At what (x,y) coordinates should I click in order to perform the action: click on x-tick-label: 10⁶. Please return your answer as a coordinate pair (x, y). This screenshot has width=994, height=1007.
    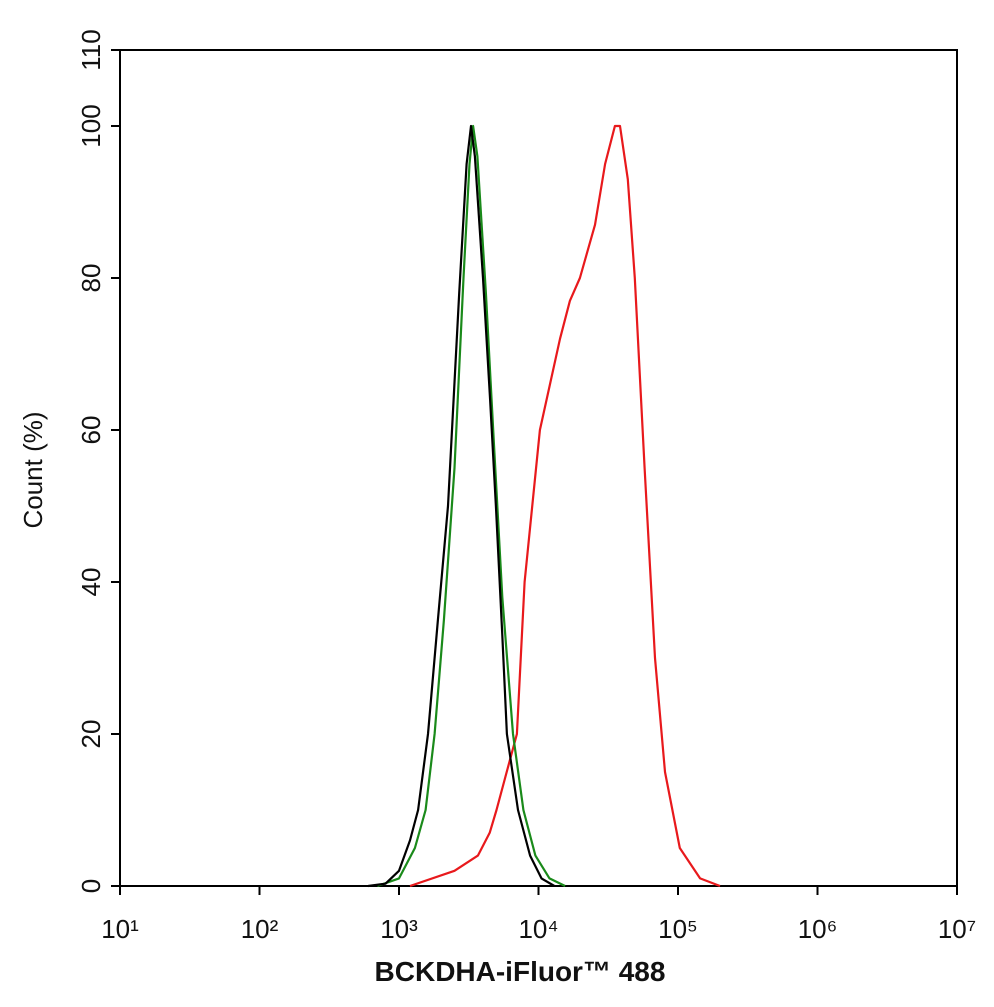
    Looking at the image, I should click on (818, 929).